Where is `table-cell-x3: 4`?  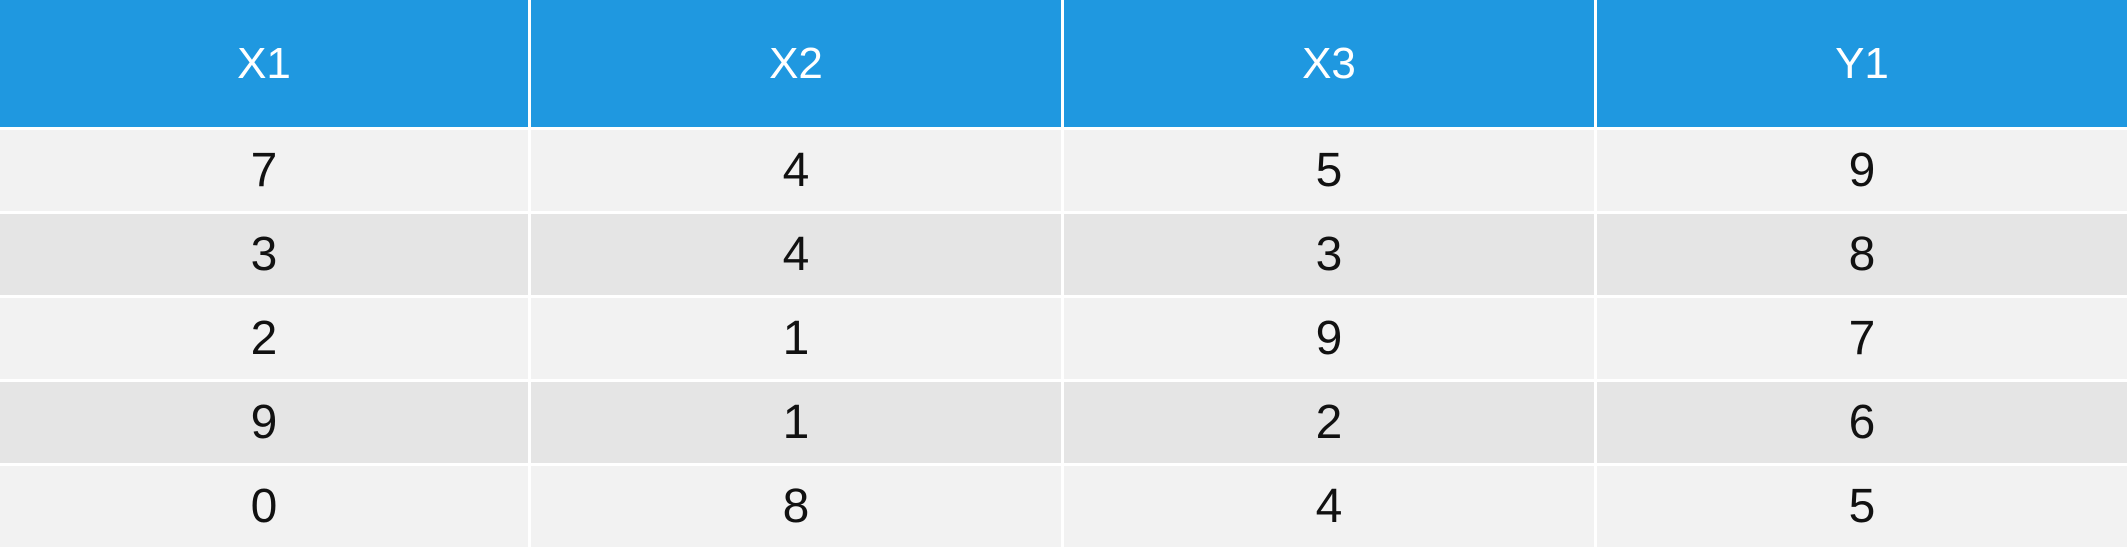
table-cell-x3: 4 is located at coordinates (1329, 506).